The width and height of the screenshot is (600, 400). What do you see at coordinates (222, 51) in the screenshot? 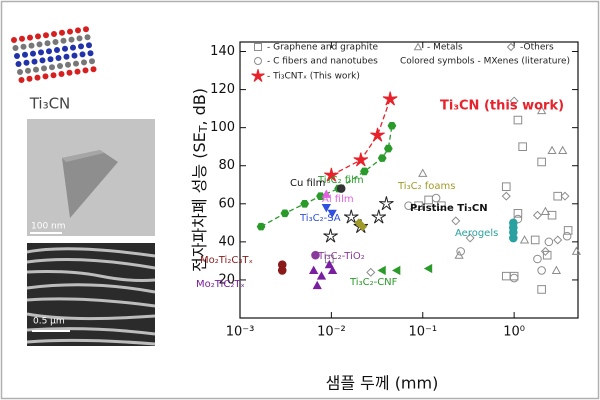
I see `y-tick-label: 140` at bounding box center [222, 51].